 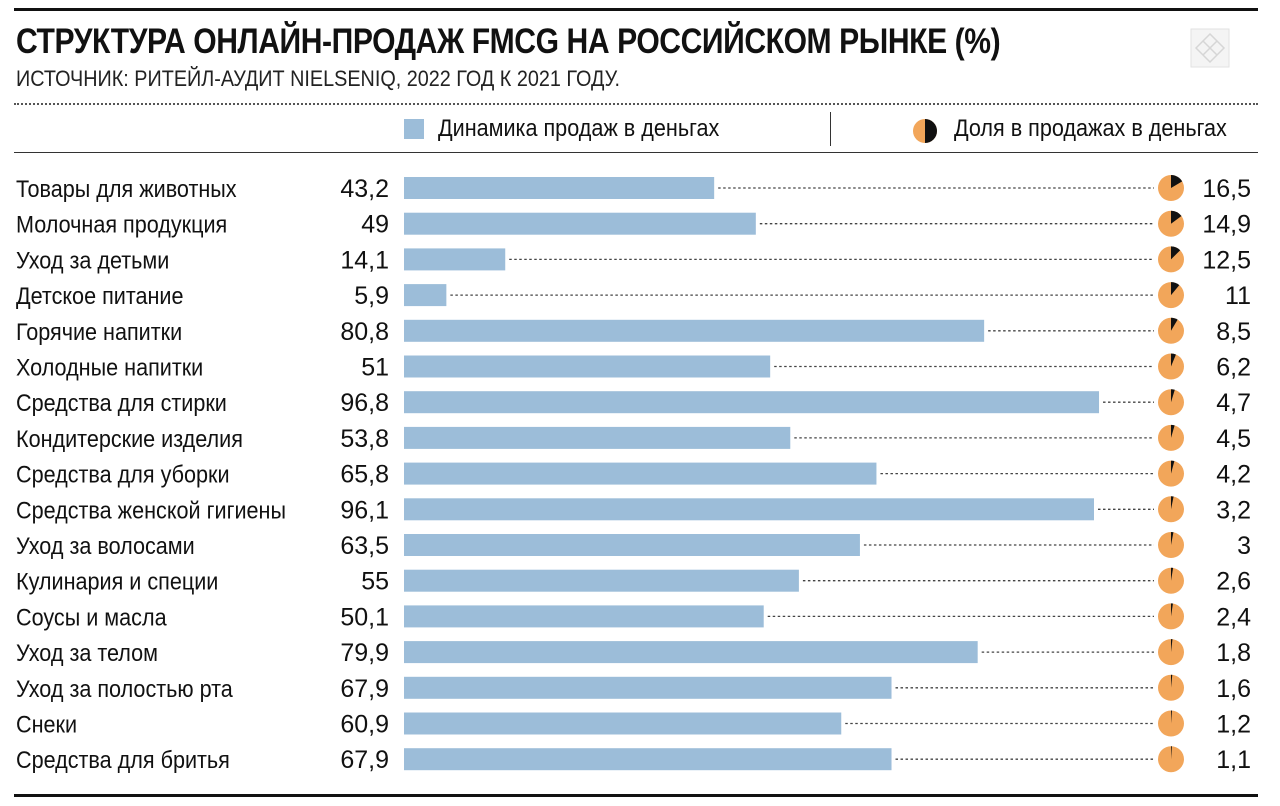 What do you see at coordinates (364, 725) in the screenshot?
I see `bar-value-label: 60,9` at bounding box center [364, 725].